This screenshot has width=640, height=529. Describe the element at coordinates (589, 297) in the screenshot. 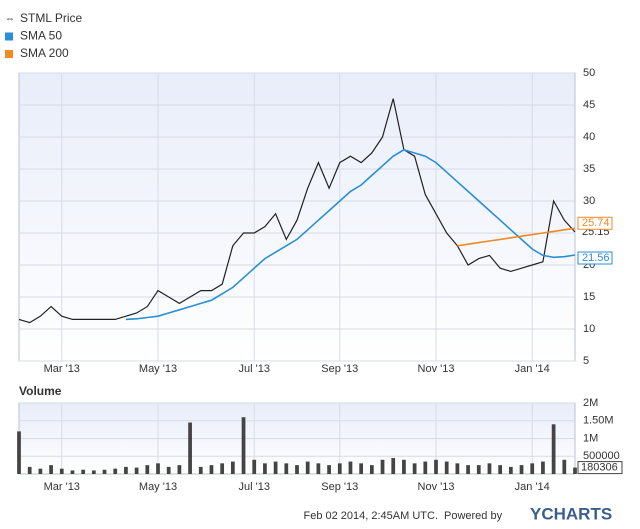

I see `y-tick-label: 15` at that location.